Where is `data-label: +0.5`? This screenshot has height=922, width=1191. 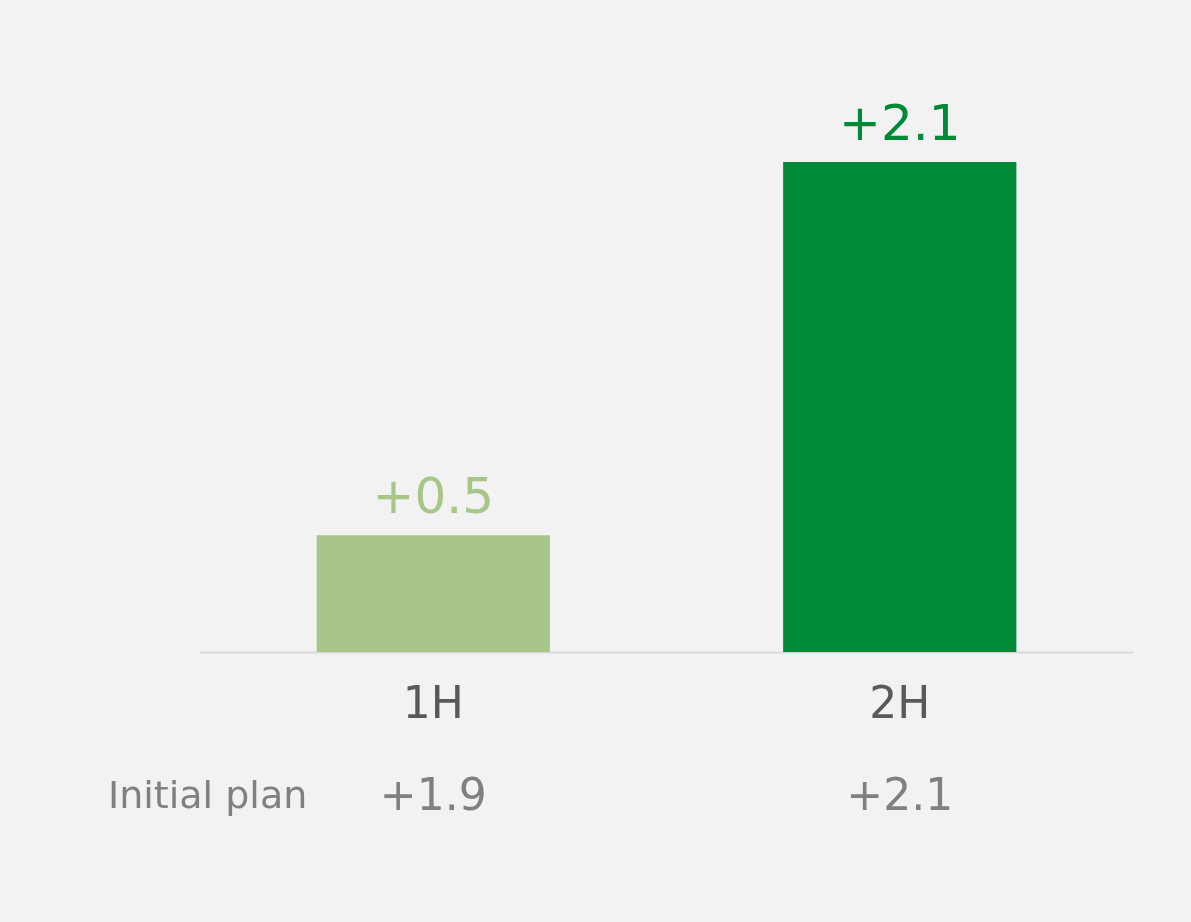 data-label: +0.5 is located at coordinates (433, 496).